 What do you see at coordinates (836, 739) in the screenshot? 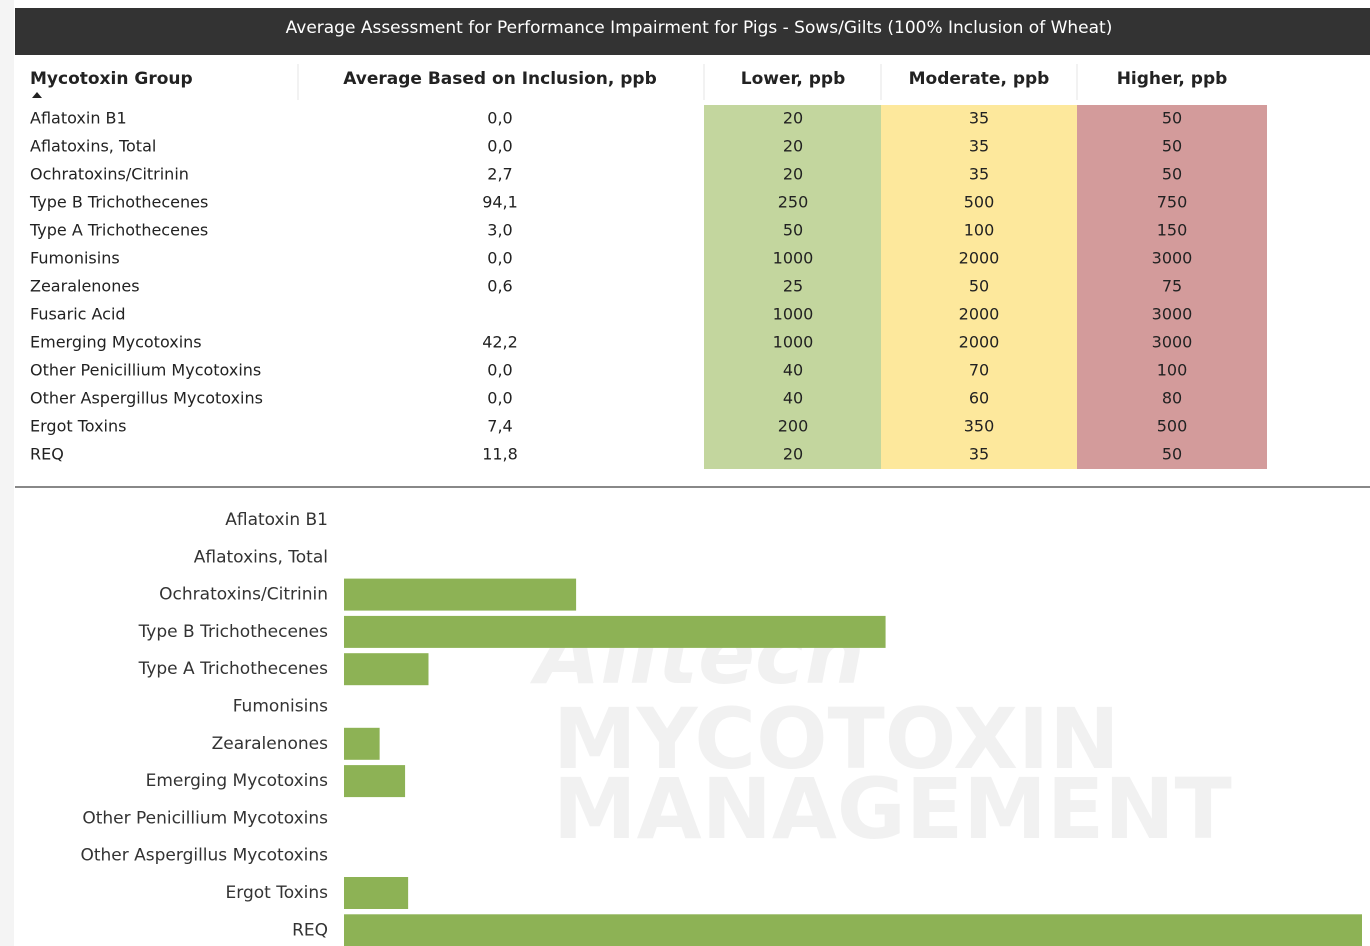
I see `watermark-line: MYCOTOXIN` at bounding box center [836, 739].